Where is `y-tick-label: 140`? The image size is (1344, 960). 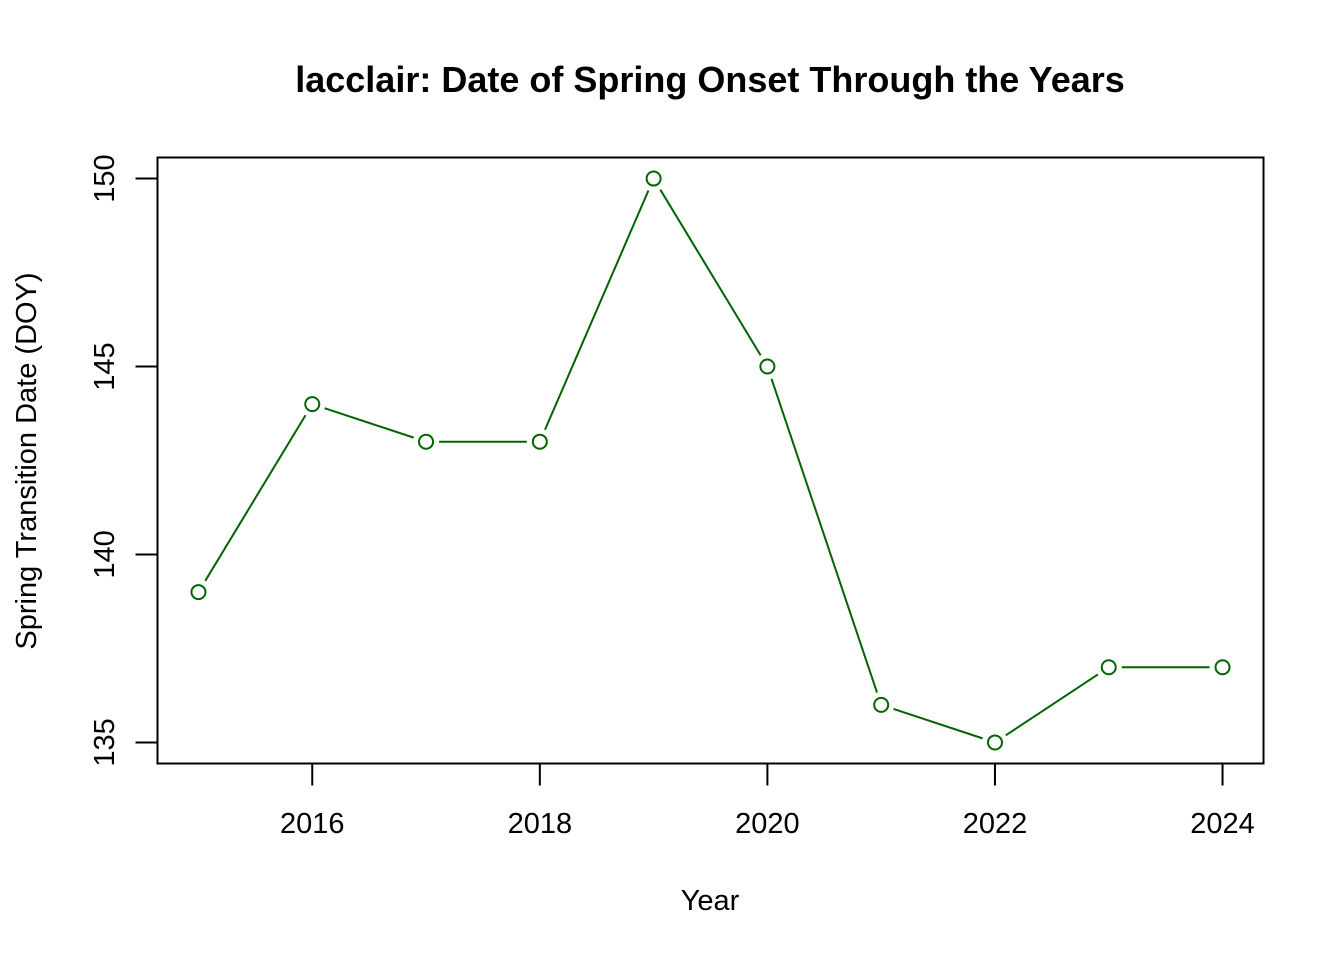 y-tick-label: 140 is located at coordinates (105, 554).